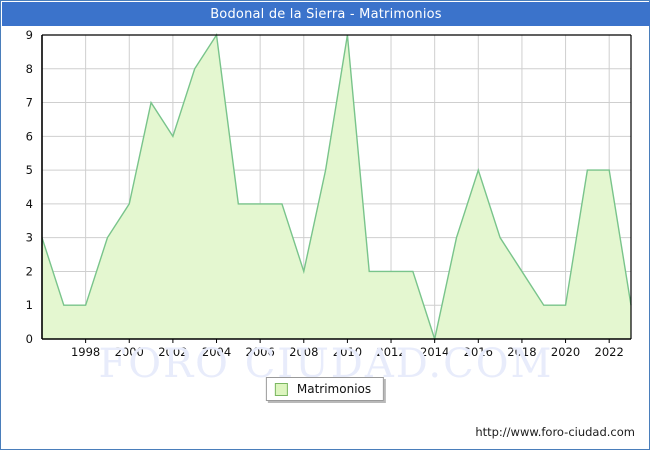 This screenshot has width=650, height=450. Describe the element at coordinates (29, 170) in the screenshot. I see `svg-text: 5` at that location.